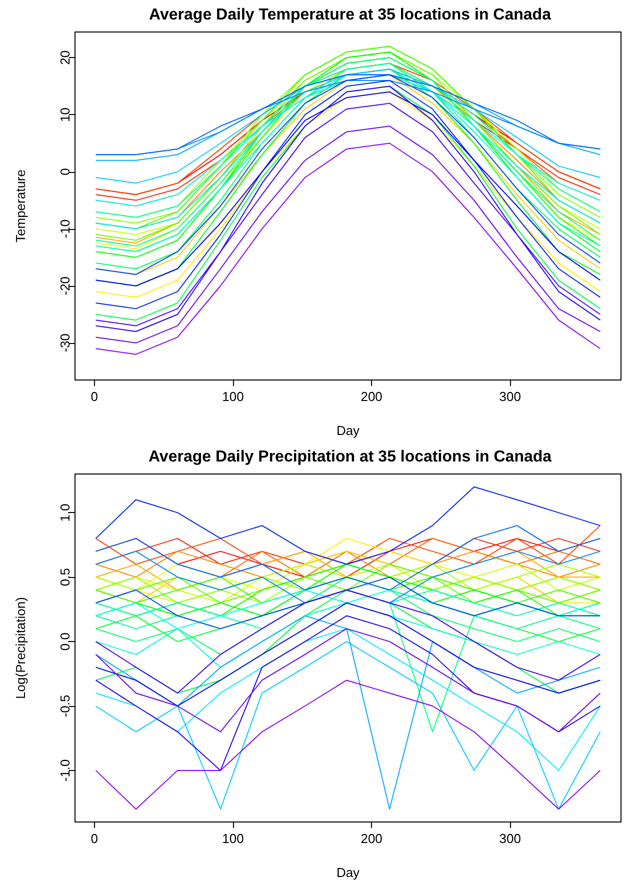  Describe the element at coordinates (65, 172) in the screenshot. I see `y-tick-label: 0` at that location.